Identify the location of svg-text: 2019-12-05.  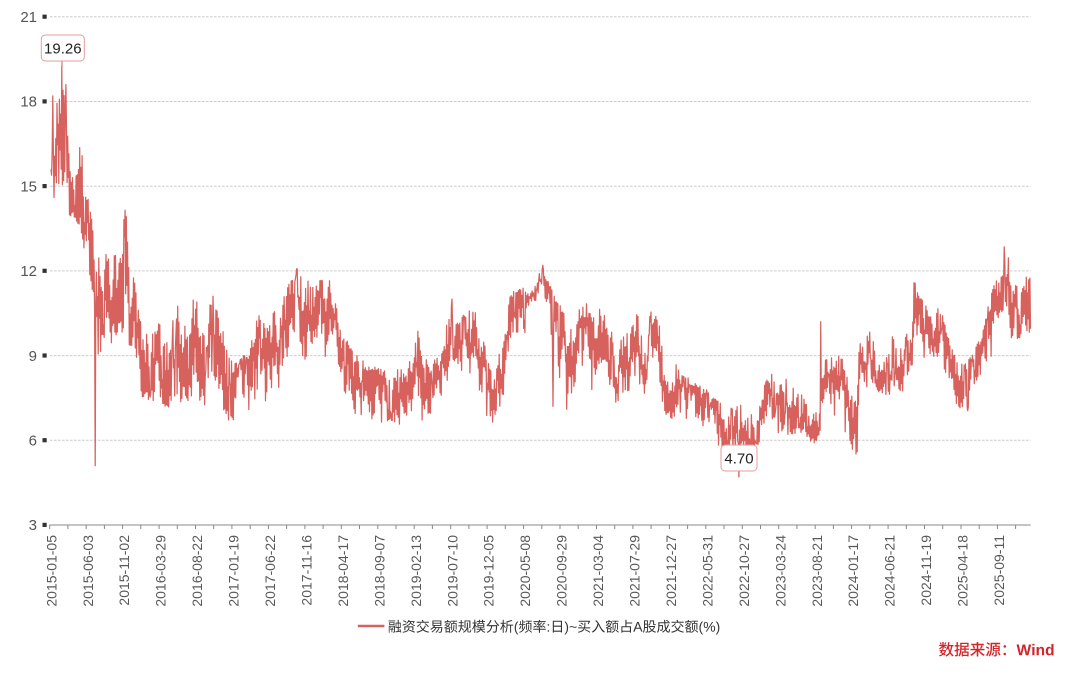
(489, 571).